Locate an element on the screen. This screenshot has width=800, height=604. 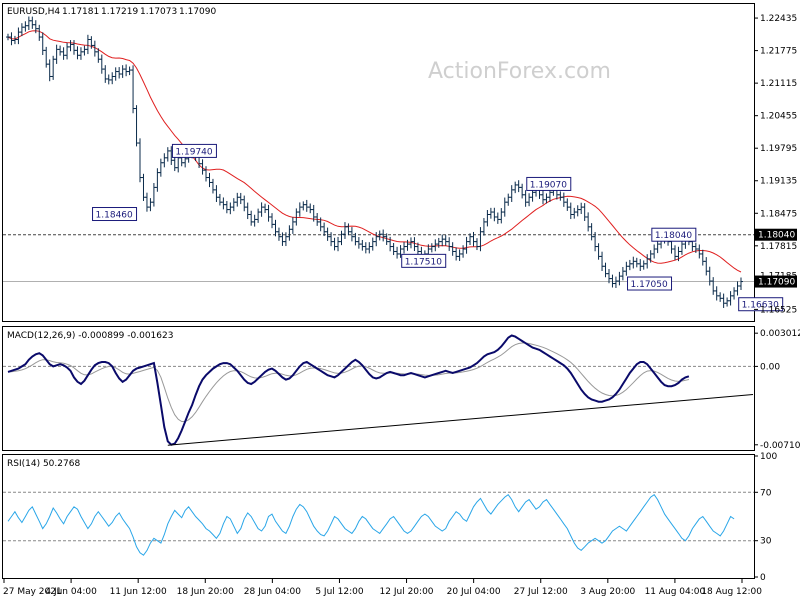
price-annotation-text: 1.16630 is located at coordinates (760, 306).